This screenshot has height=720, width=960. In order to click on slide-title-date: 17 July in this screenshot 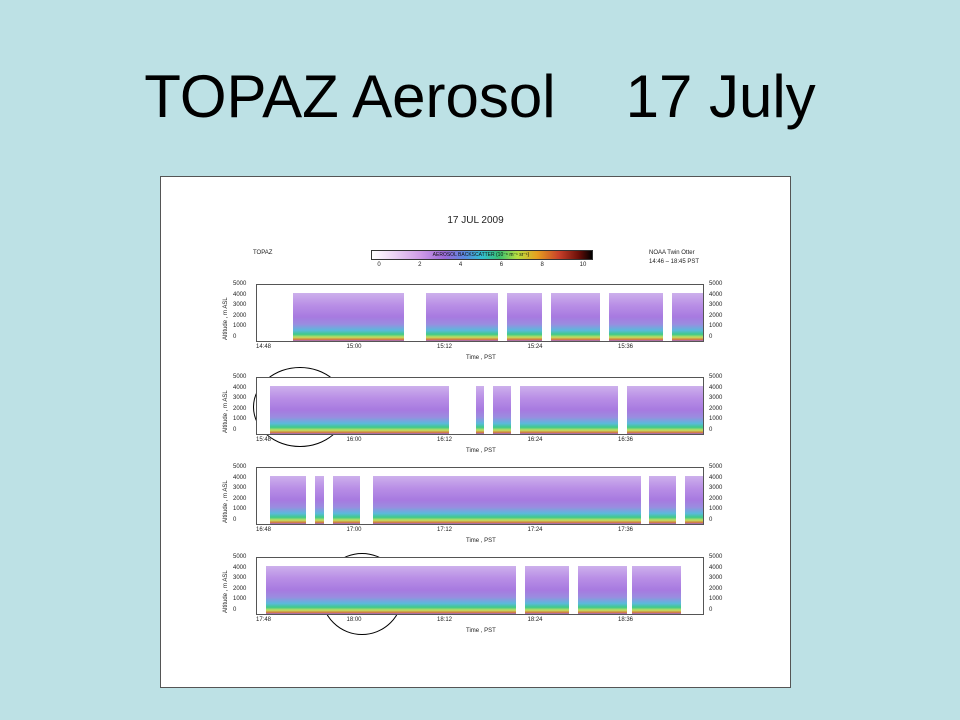, I will do `click(720, 96)`.